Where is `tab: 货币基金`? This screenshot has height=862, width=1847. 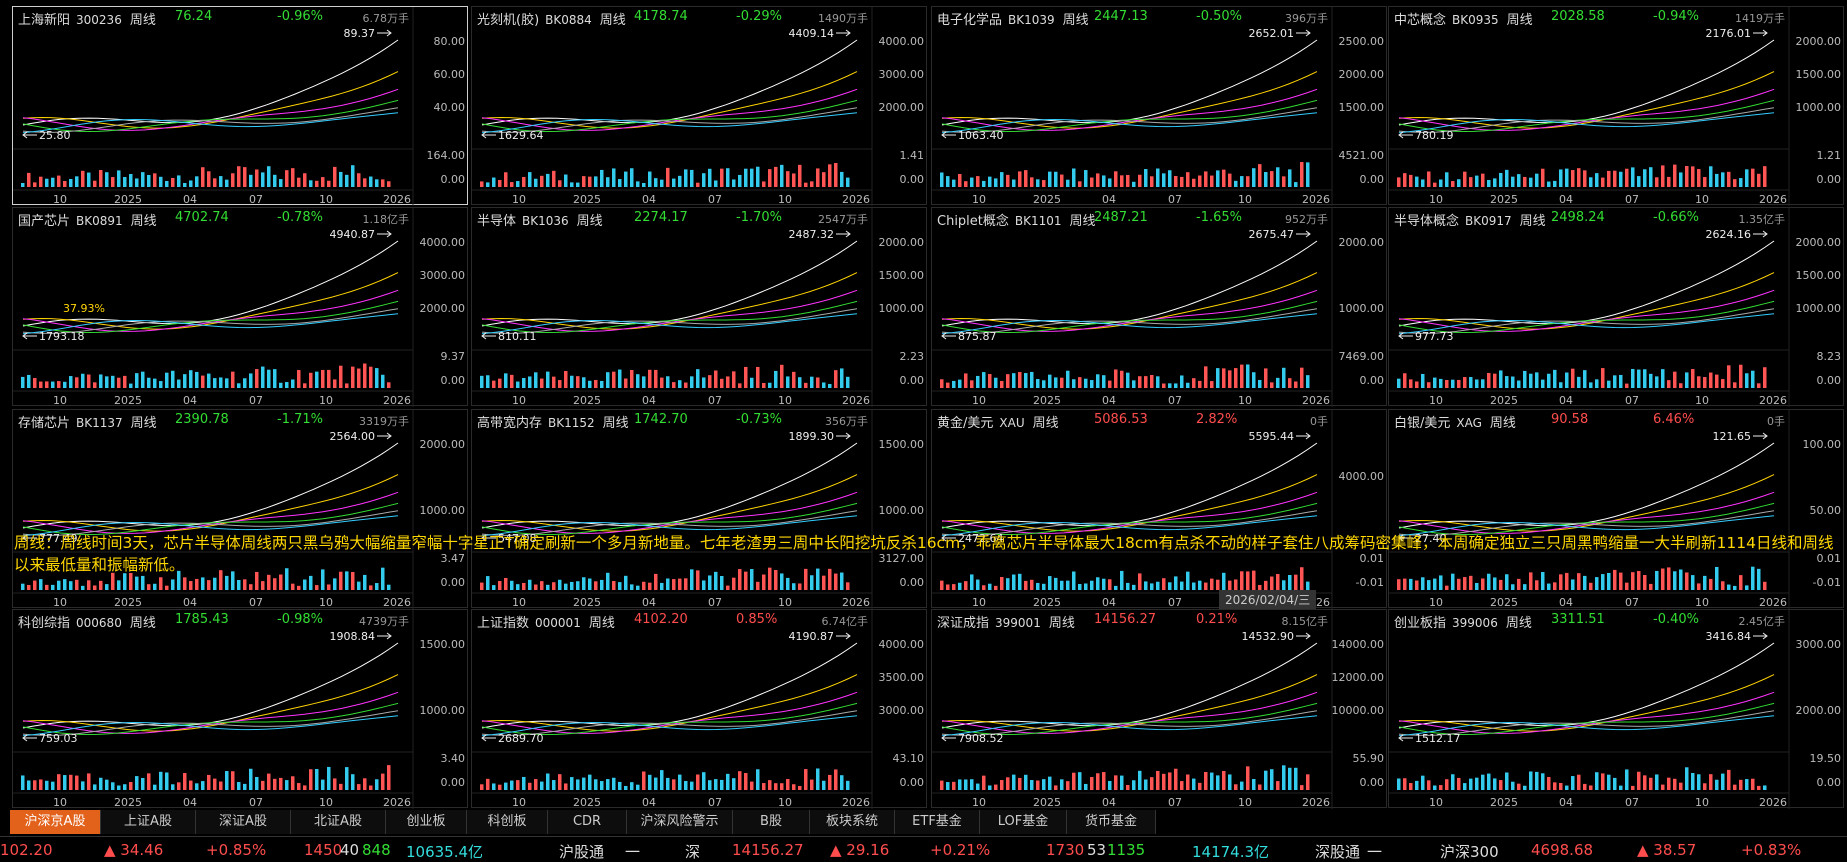
tab: 货币基金 is located at coordinates (1111, 822).